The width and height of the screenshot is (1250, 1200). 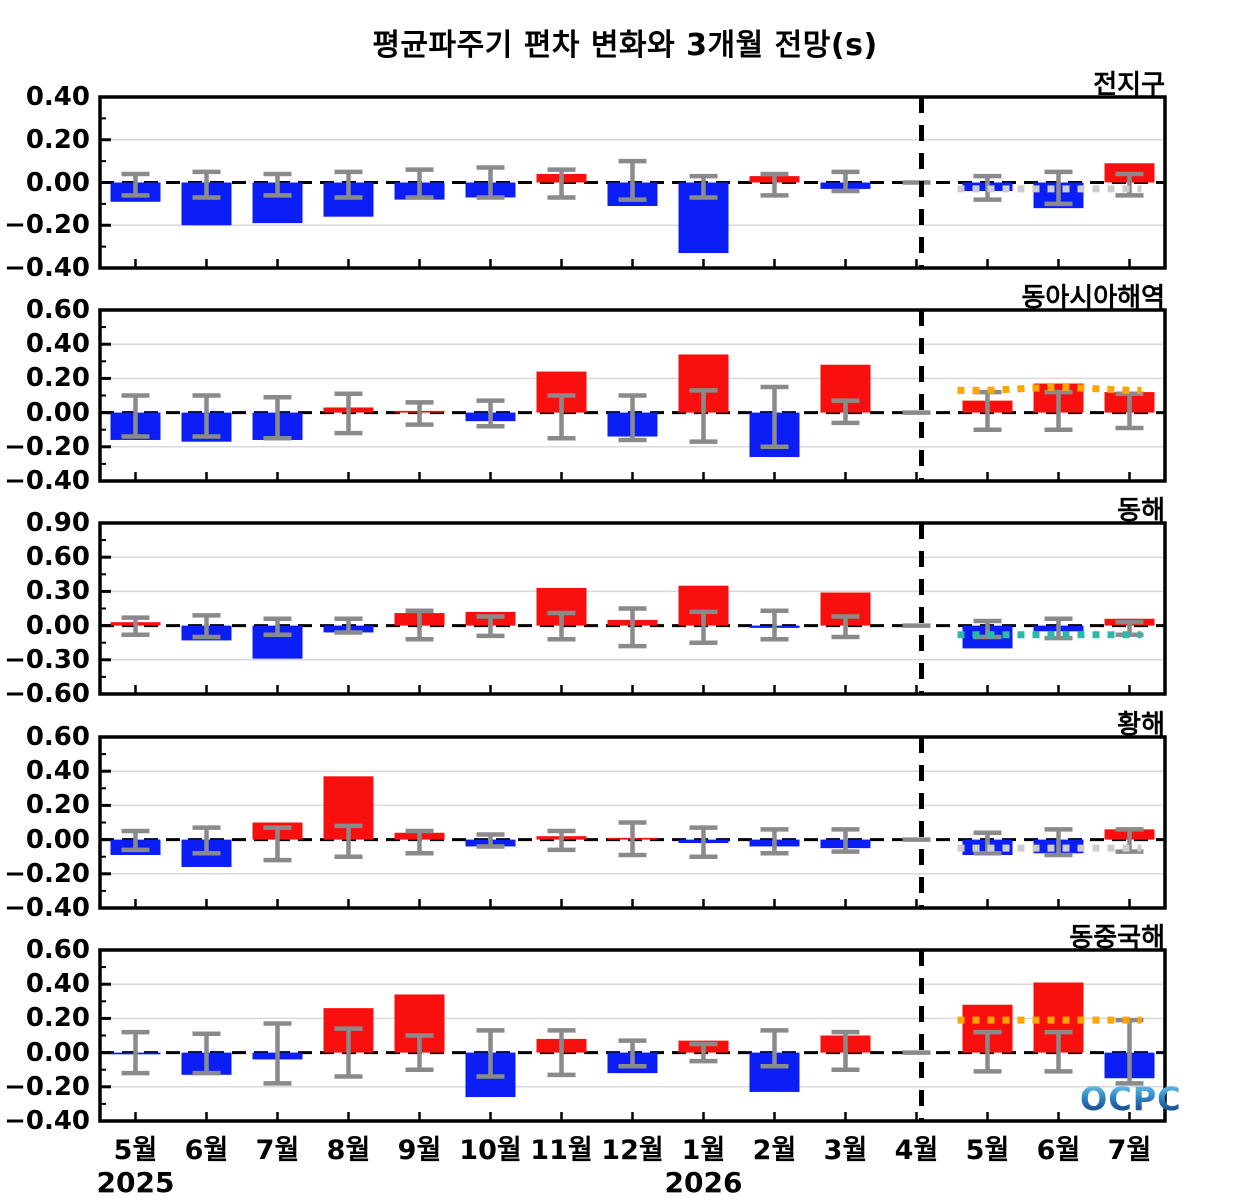 I want to click on x-month-label: 3월, so click(x=845, y=1150).